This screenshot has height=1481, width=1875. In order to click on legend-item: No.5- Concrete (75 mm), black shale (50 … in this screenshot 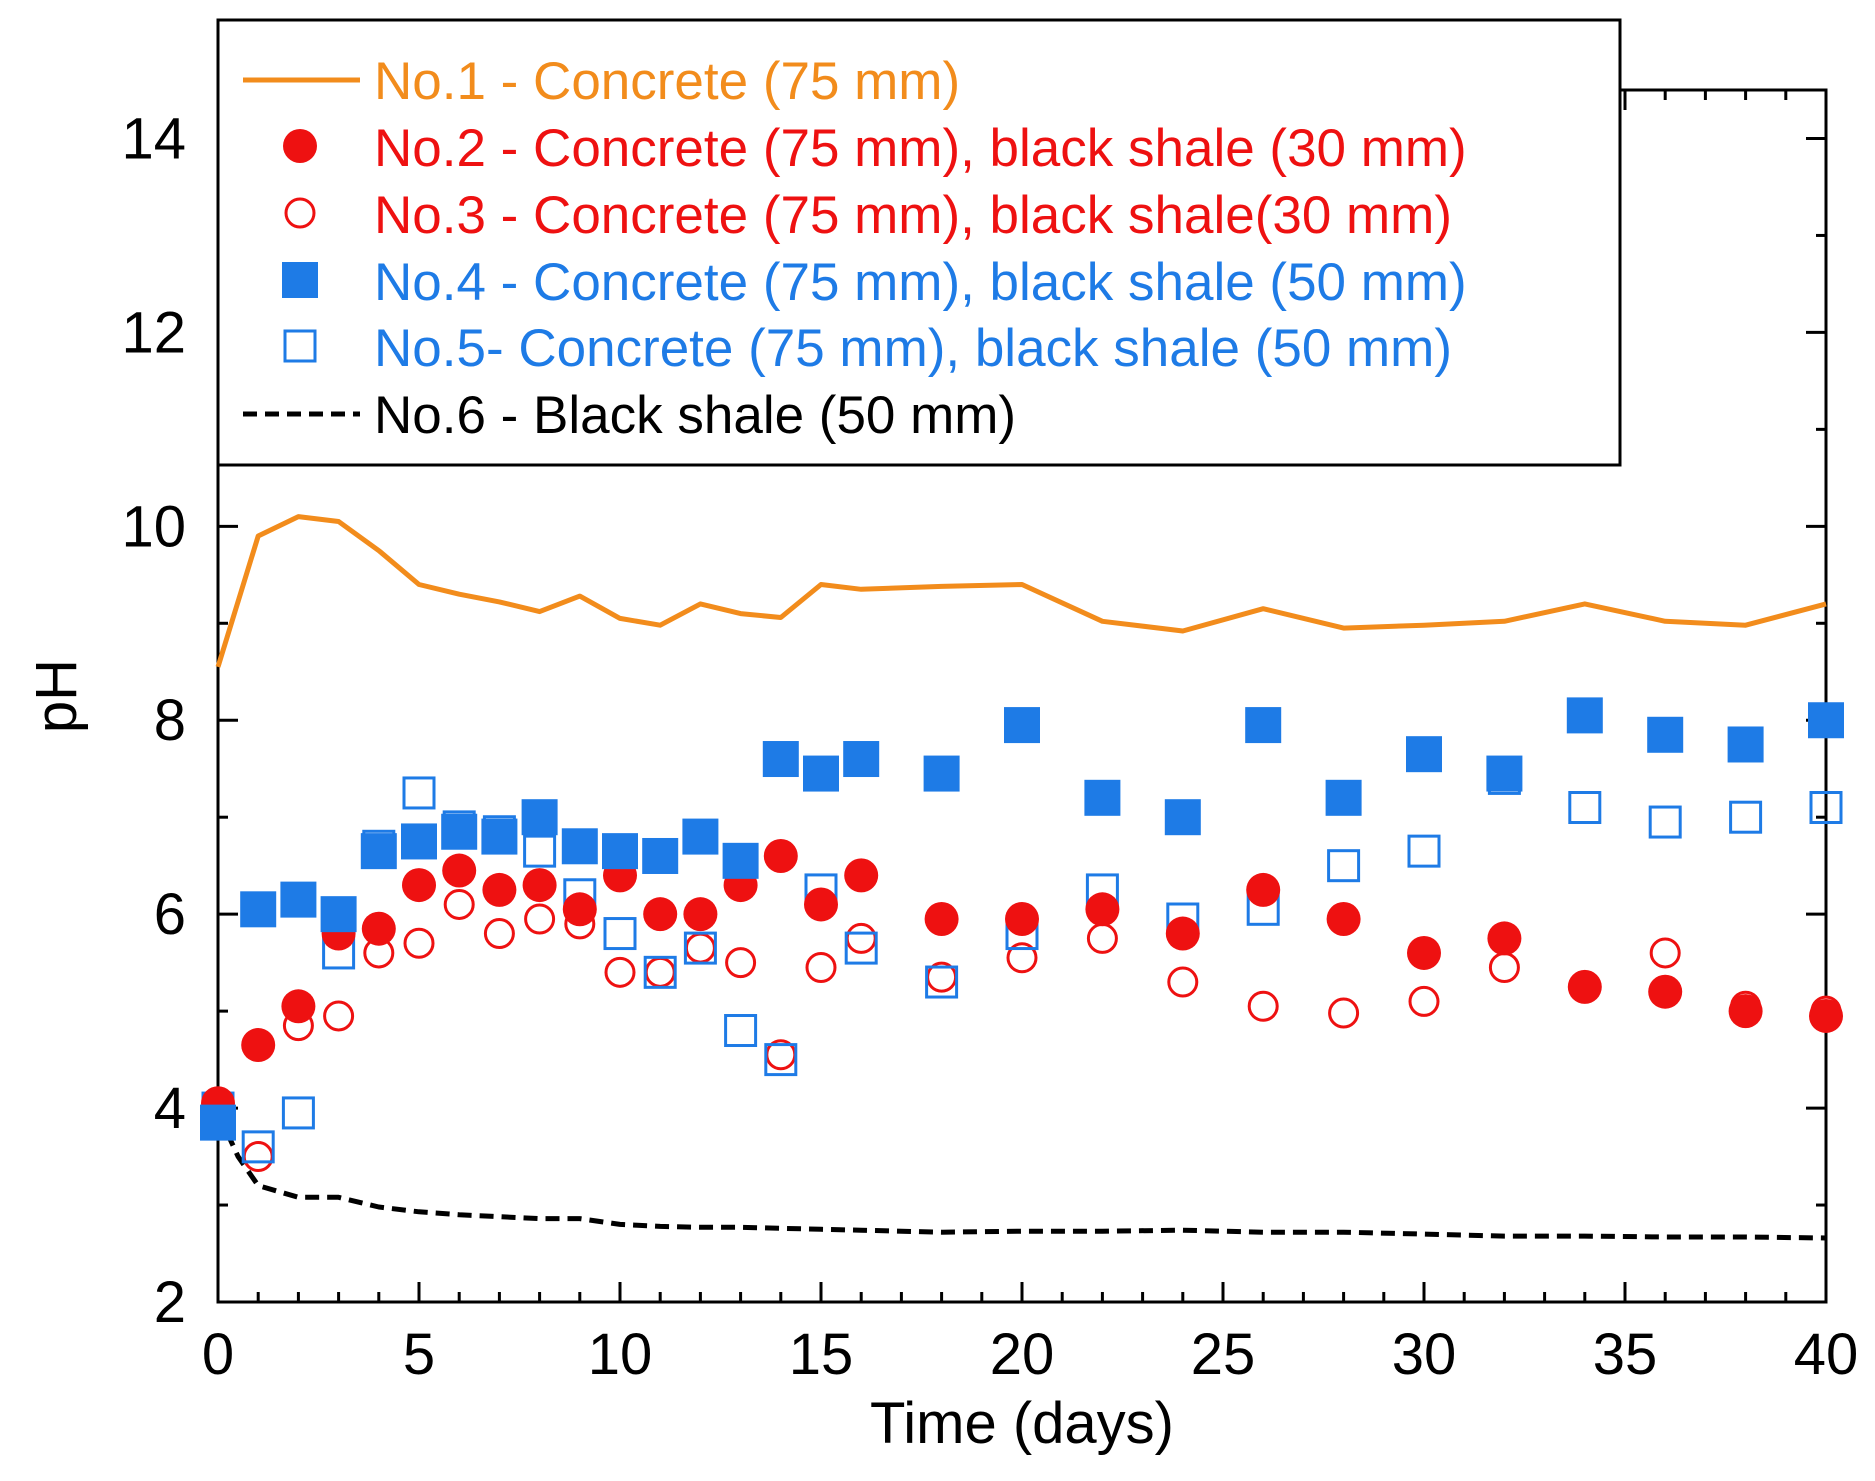, I will do `click(867, 348)`.